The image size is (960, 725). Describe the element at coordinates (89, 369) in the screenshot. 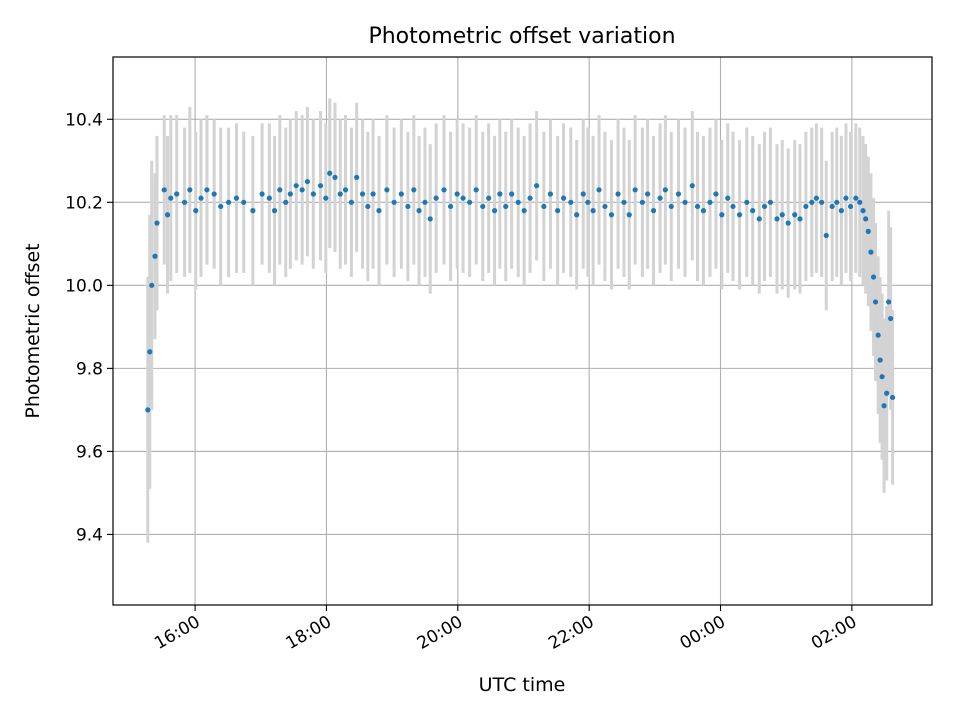

I see `y-tick-label: 9.8` at that location.